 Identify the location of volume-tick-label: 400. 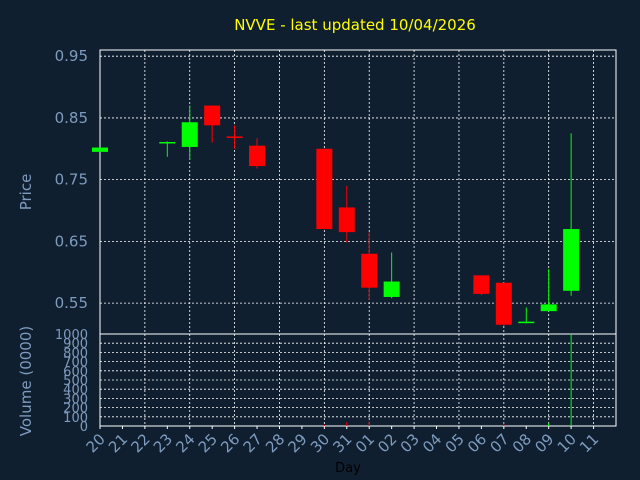
(75, 390).